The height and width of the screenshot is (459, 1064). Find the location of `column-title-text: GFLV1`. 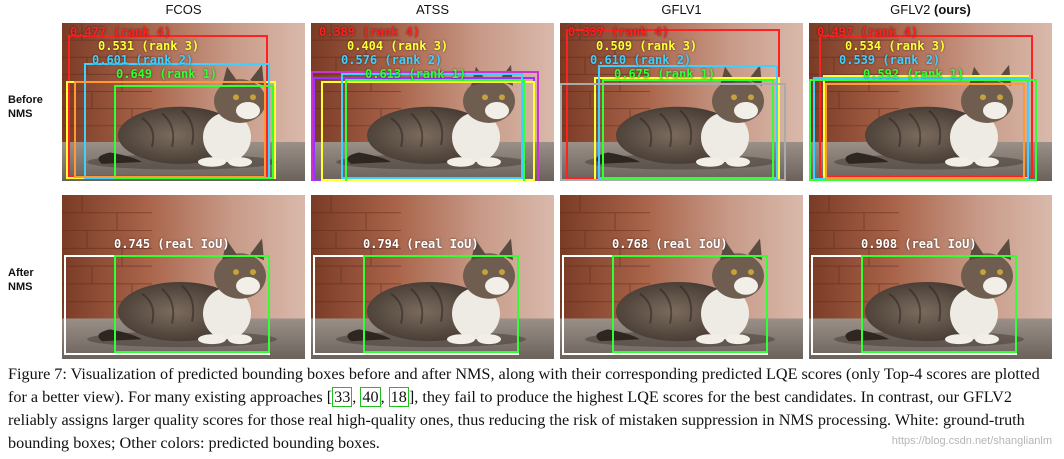

column-title-text: GFLV1 is located at coordinates (681, 9).